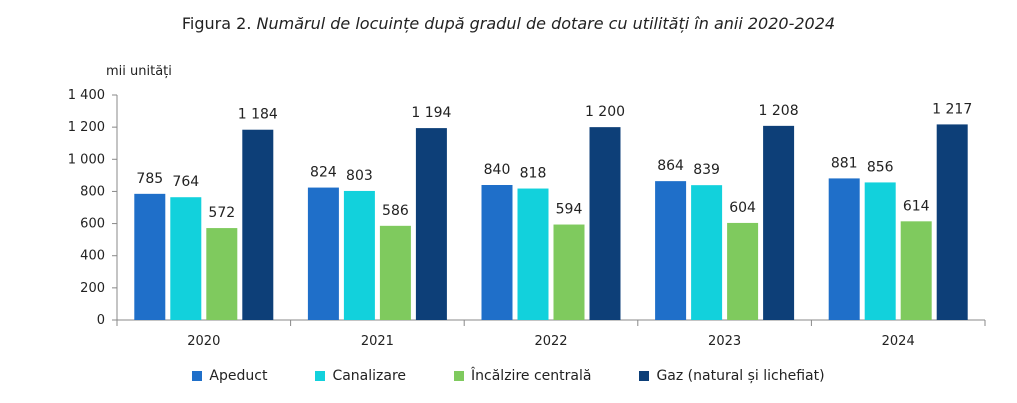 The image size is (1017, 403). Describe the element at coordinates (92, 288) in the screenshot. I see `y-tick-label: 200` at that location.